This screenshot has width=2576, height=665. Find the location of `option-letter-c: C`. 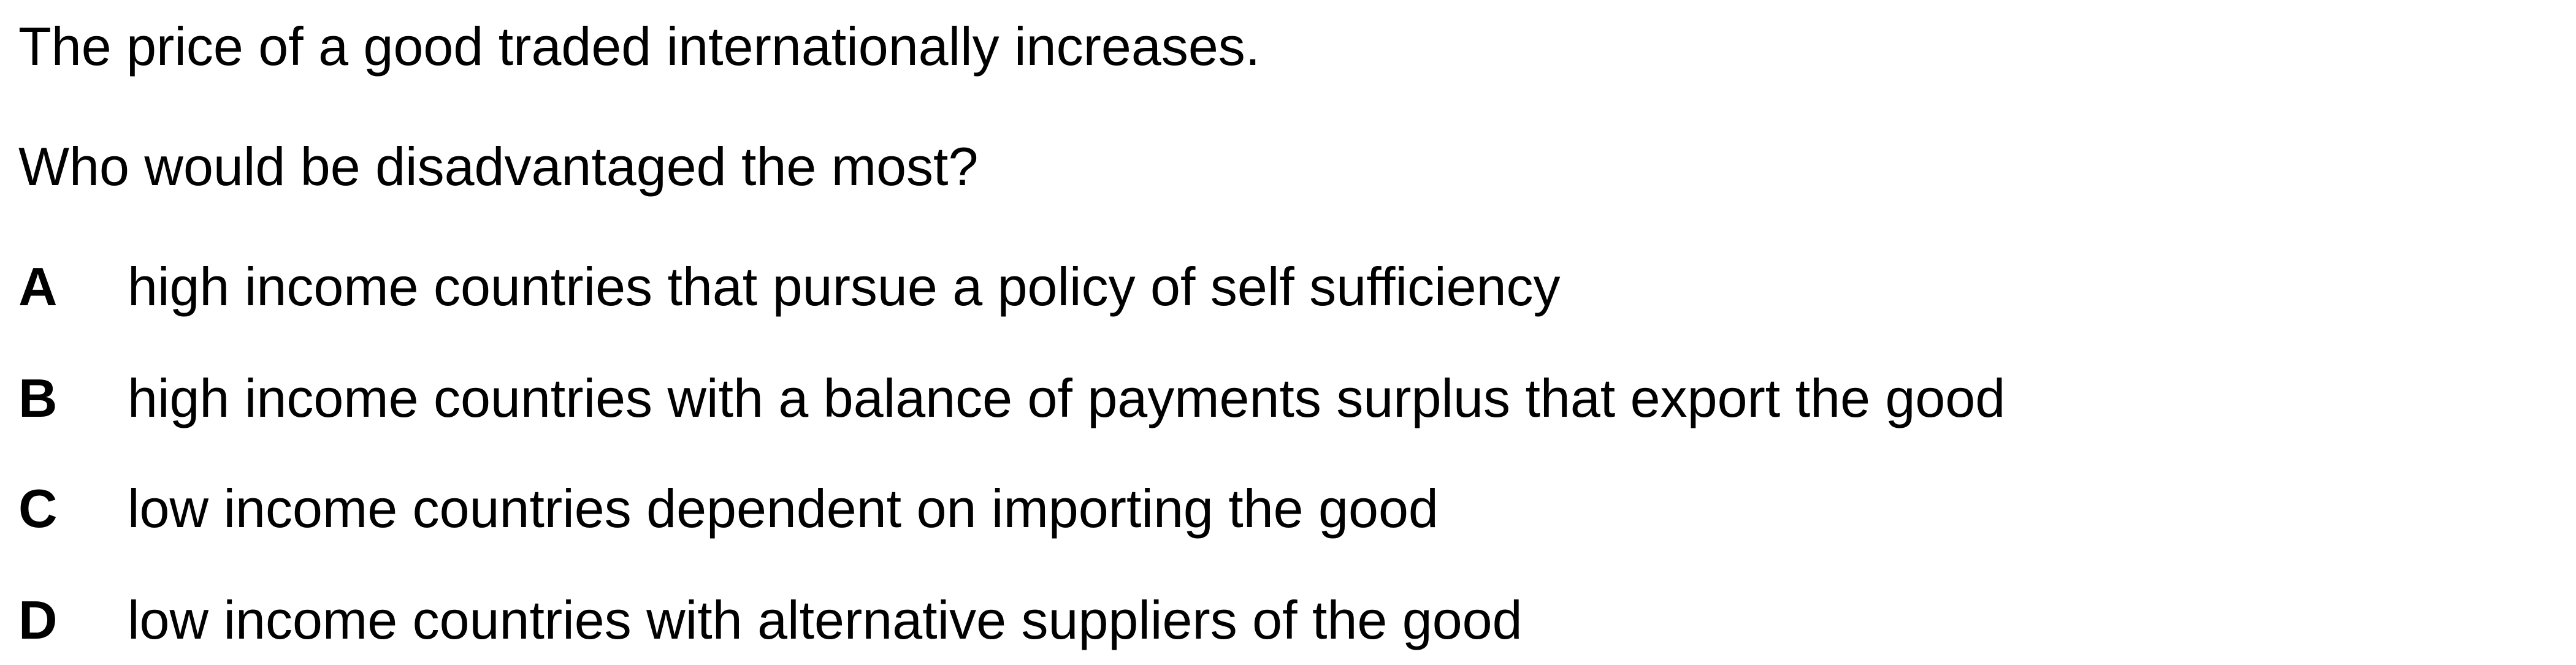

option-letter-c: C is located at coordinates (38, 508).